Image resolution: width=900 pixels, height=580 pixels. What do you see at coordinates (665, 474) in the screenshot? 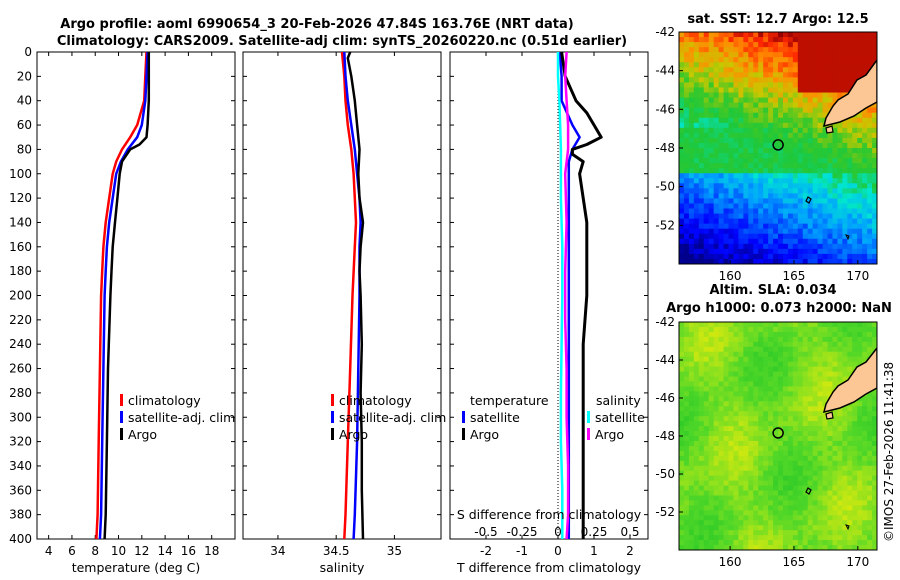
I see `map-y-tick-label: -50` at bounding box center [665, 474].